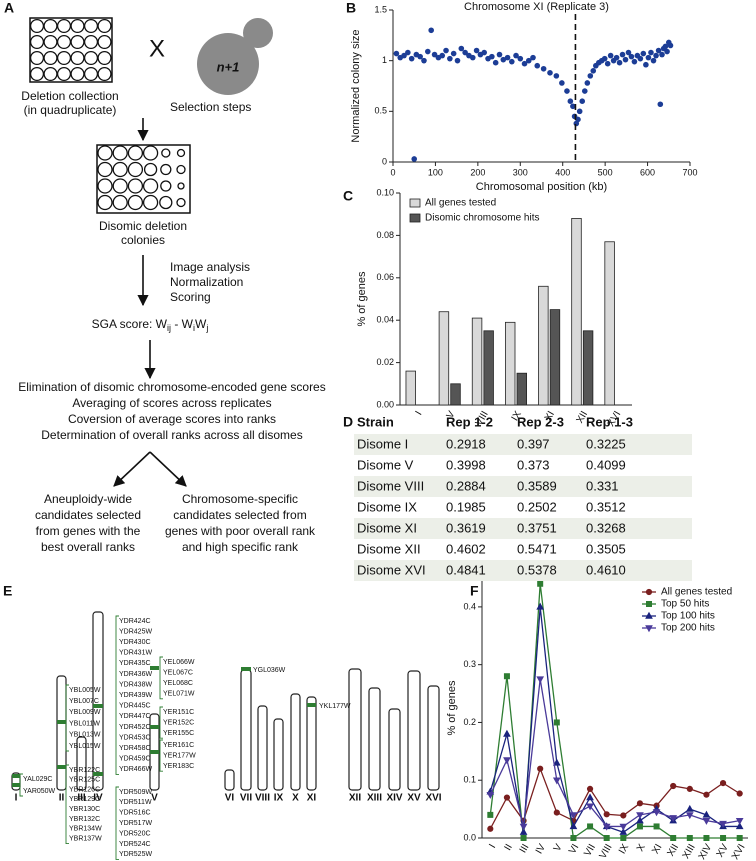 The image size is (756, 861). What do you see at coordinates (374, 798) in the screenshot?
I see `chromosome-label: XIII` at bounding box center [374, 798].